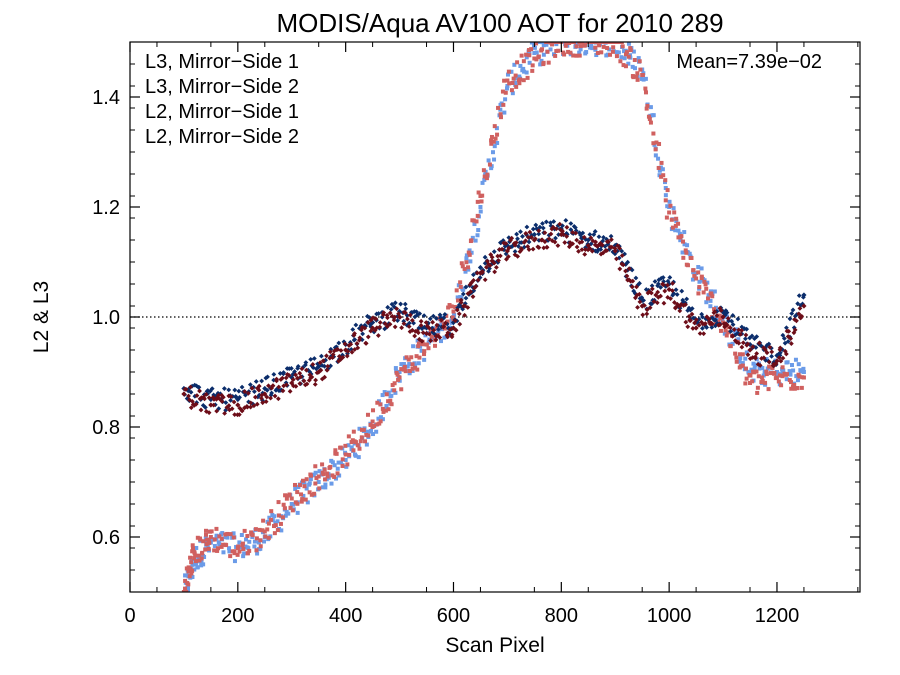 Image resolution: width=900 pixels, height=675 pixels. Describe the element at coordinates (106, 318) in the screenshot. I see `y-tick-label: 1.0` at that location.